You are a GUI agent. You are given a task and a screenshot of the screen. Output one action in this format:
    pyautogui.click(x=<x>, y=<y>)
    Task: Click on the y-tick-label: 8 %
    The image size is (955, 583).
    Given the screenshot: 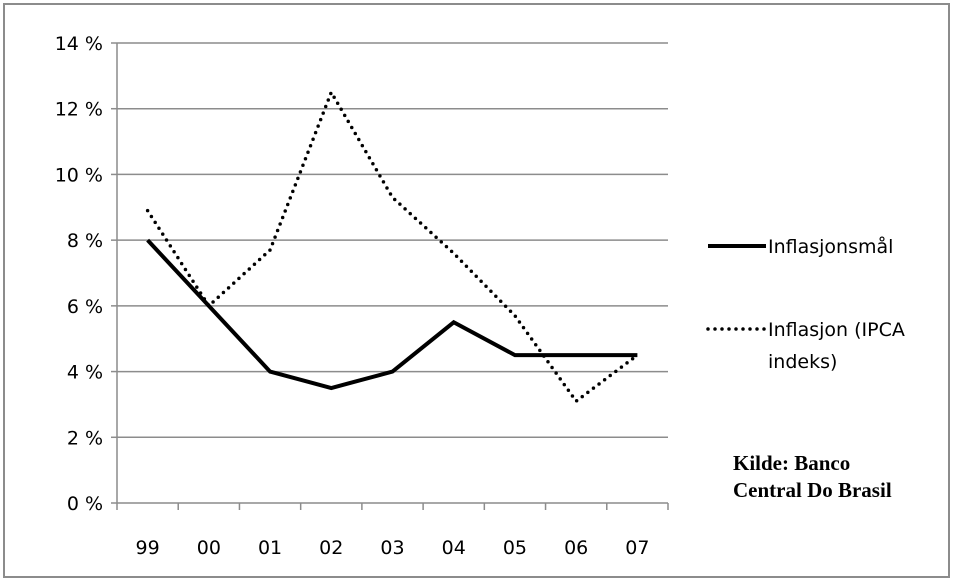 What is the action you would take?
    pyautogui.click(x=85, y=241)
    